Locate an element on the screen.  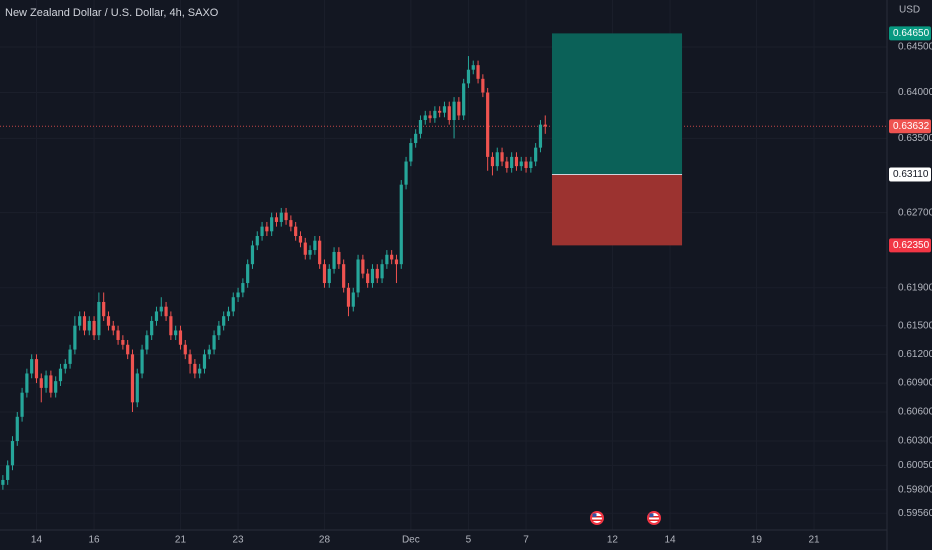
y-tick-label: 0.61500 is located at coordinates (915, 325).